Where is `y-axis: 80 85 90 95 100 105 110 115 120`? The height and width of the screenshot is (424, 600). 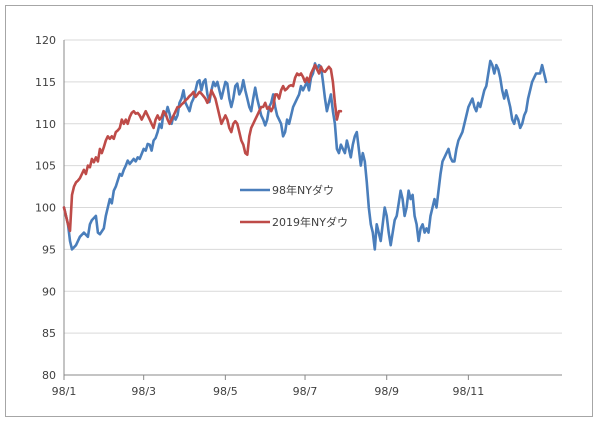 y-axis: 80 85 90 95 100 105 110 115 120 is located at coordinates (50, 208).